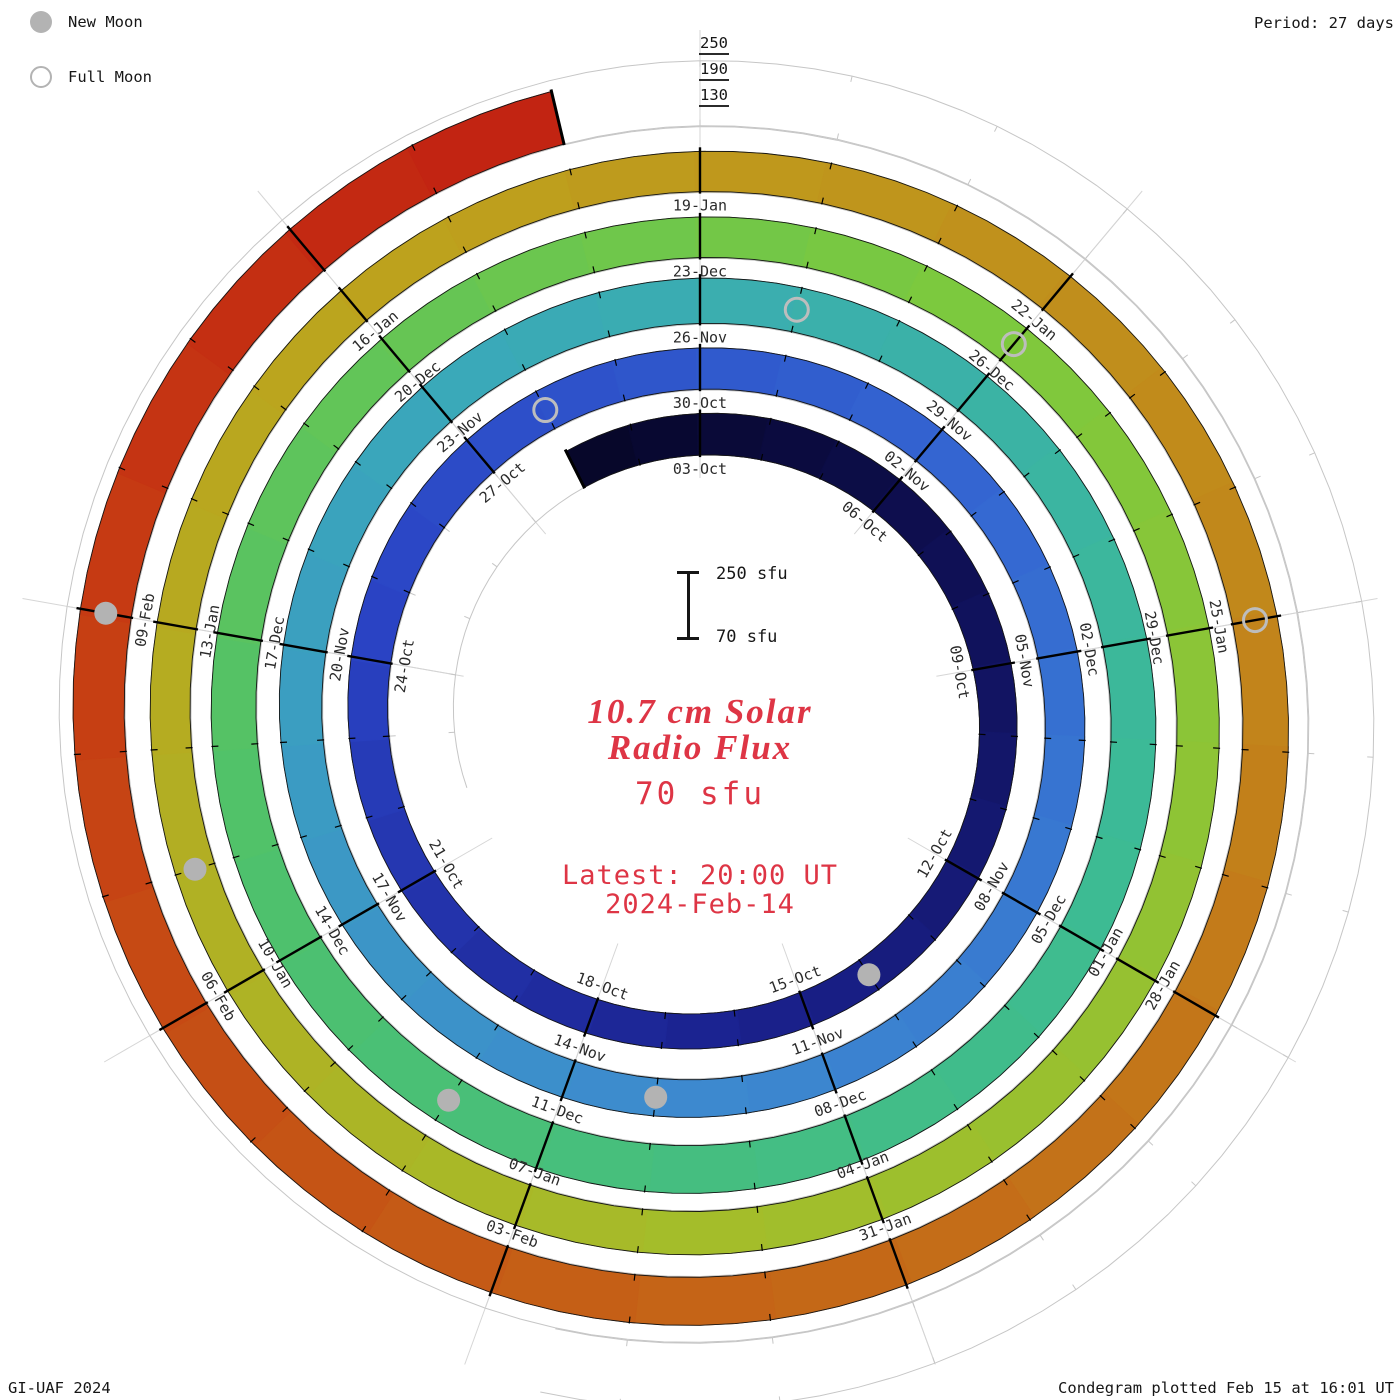  What do you see at coordinates (557, 117) in the screenshot?
I see `end-cap` at bounding box center [557, 117].